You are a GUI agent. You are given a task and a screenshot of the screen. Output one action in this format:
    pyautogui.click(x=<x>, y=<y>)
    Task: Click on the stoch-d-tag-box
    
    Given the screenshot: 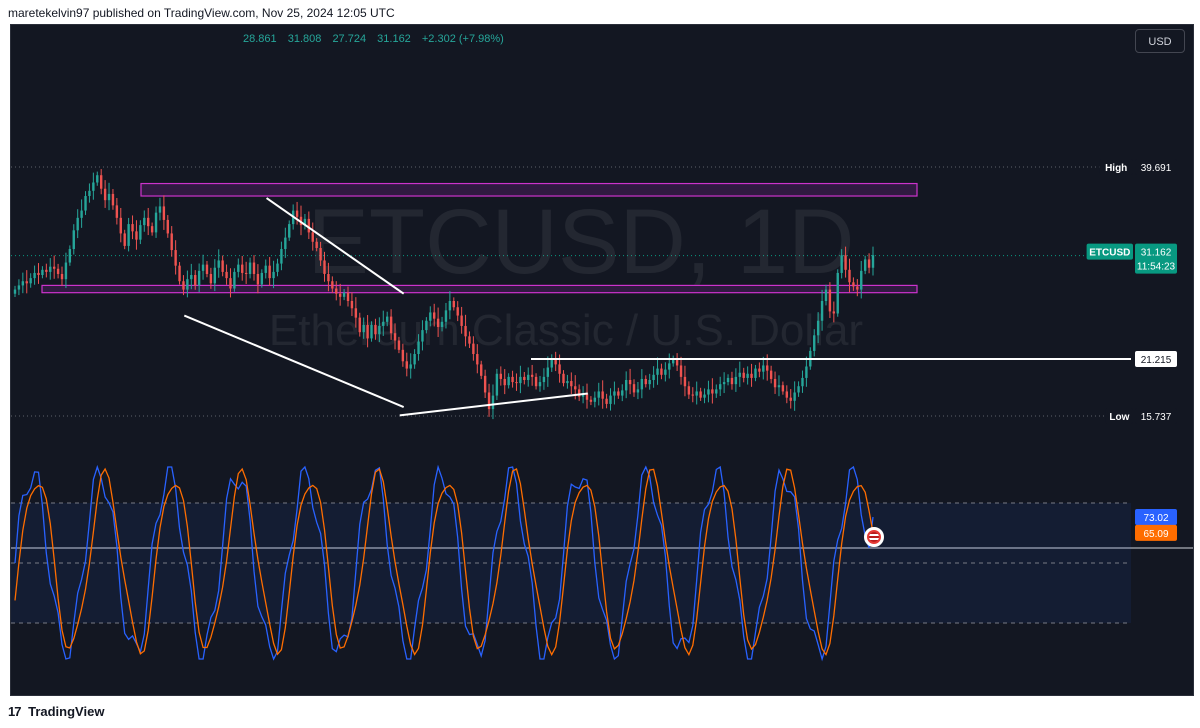 What is the action you would take?
    pyautogui.click(x=1156, y=532)
    